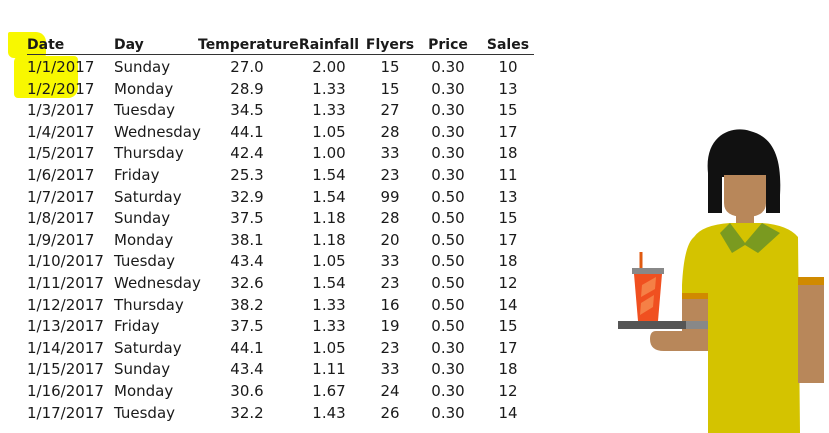 The image size is (829, 433). What do you see at coordinates (65, 261) in the screenshot?
I see `cell-date: 1/10/2017` at bounding box center [65, 261].